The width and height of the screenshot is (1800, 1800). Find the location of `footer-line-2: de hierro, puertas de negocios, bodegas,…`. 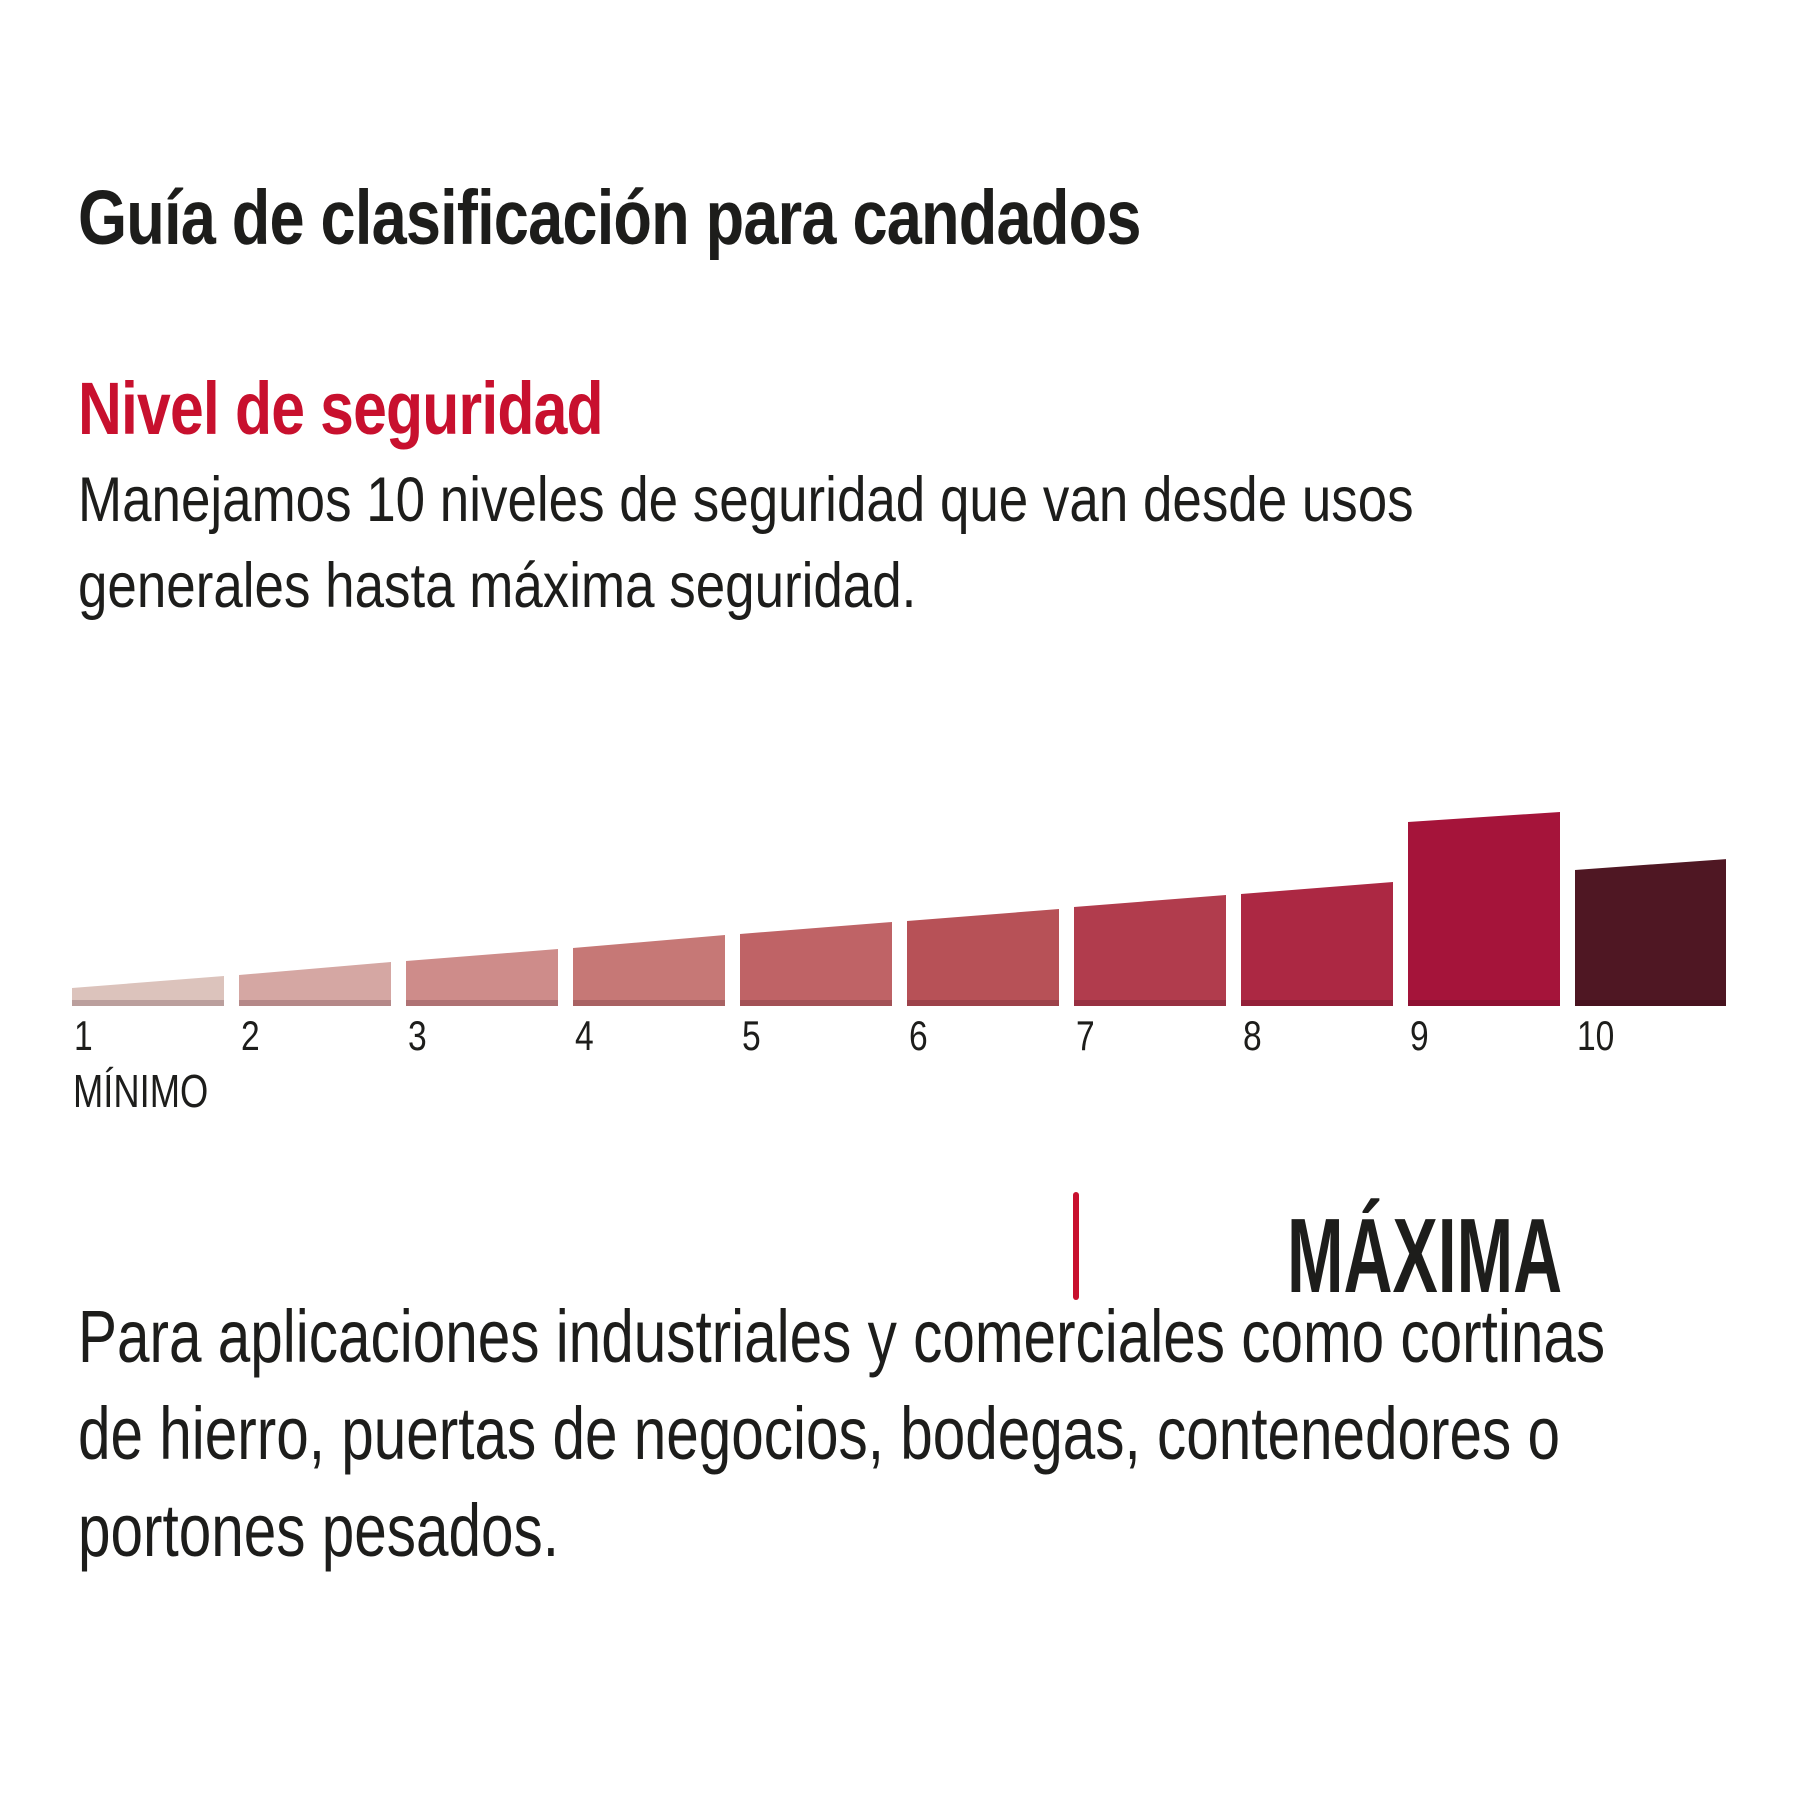

footer-line-2: de hierro, puertas de negocios, bodegas,… is located at coordinates (819, 1433).